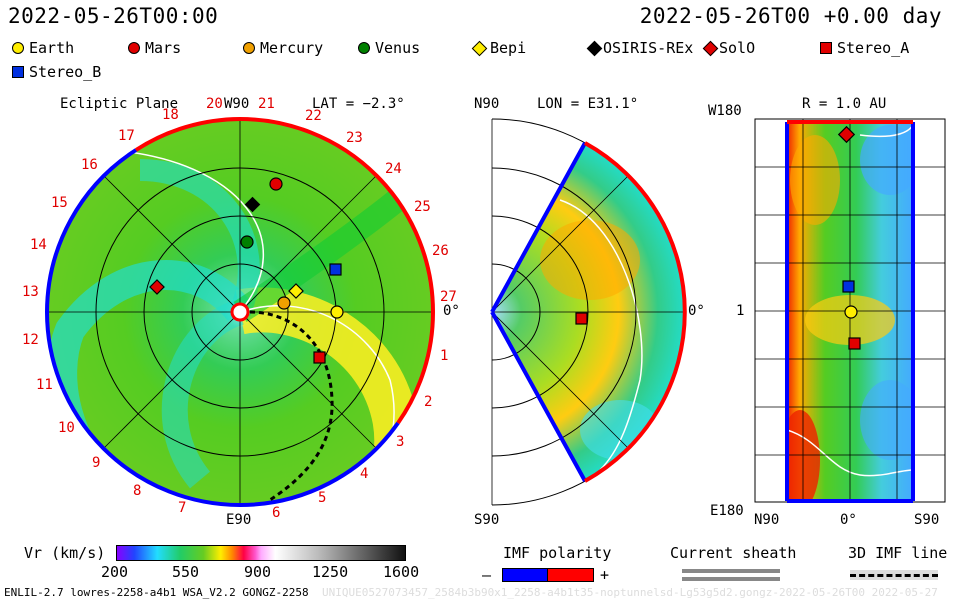 The image size is (960, 600). I want to click on imf-negative-swatch, so click(525, 575).